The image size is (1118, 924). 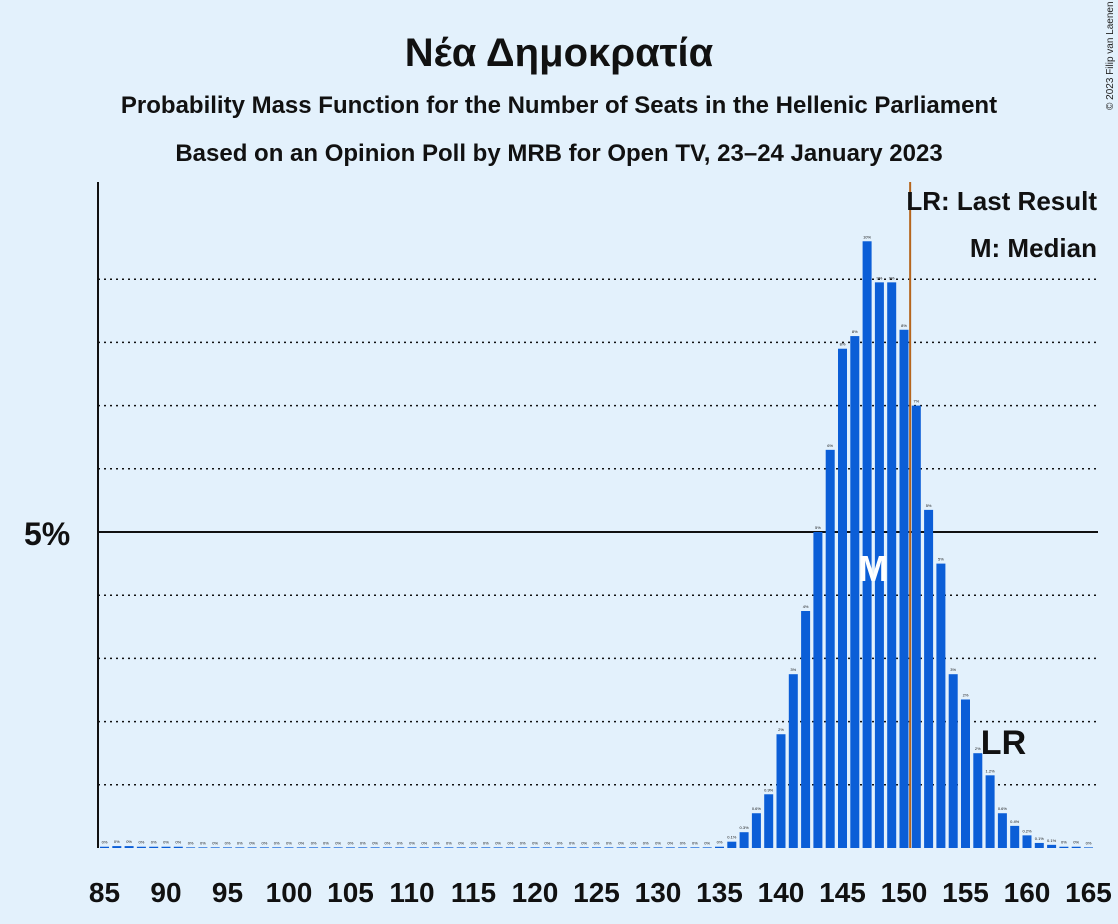 What do you see at coordinates (1064, 842) in the screenshot?
I see `data-label-seat-163: 0%` at bounding box center [1064, 842].